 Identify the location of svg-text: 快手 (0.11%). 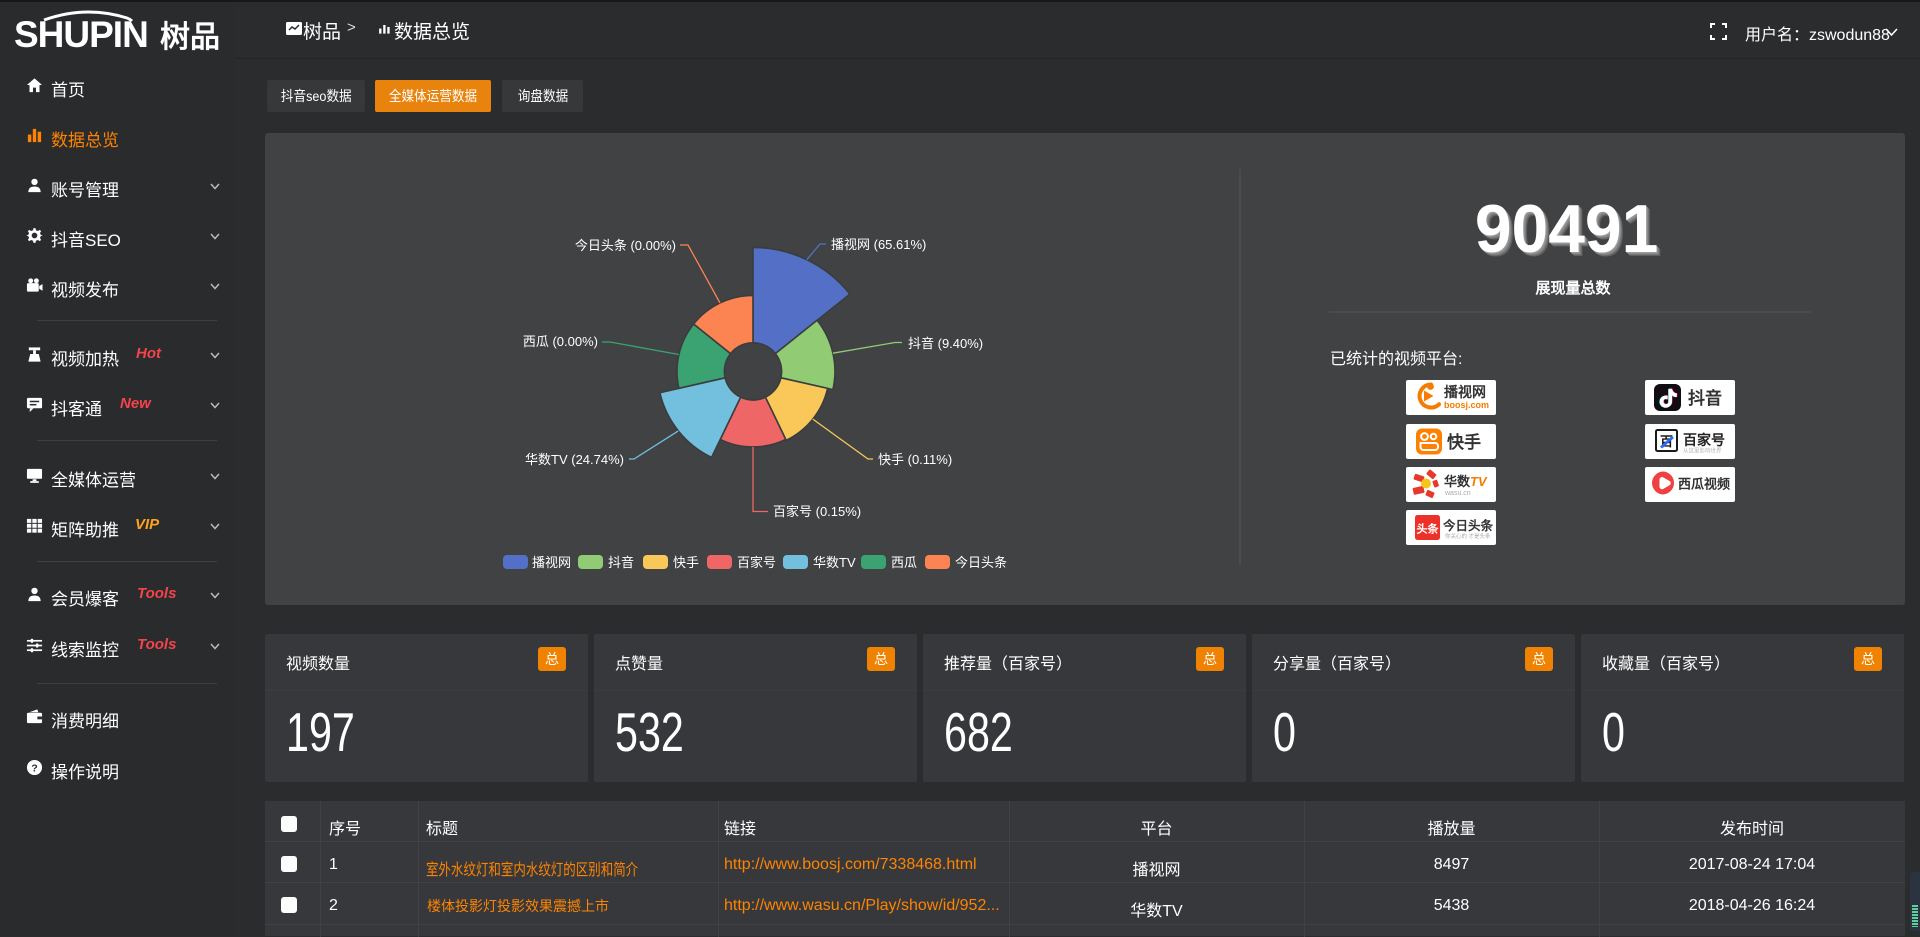
(915, 459).